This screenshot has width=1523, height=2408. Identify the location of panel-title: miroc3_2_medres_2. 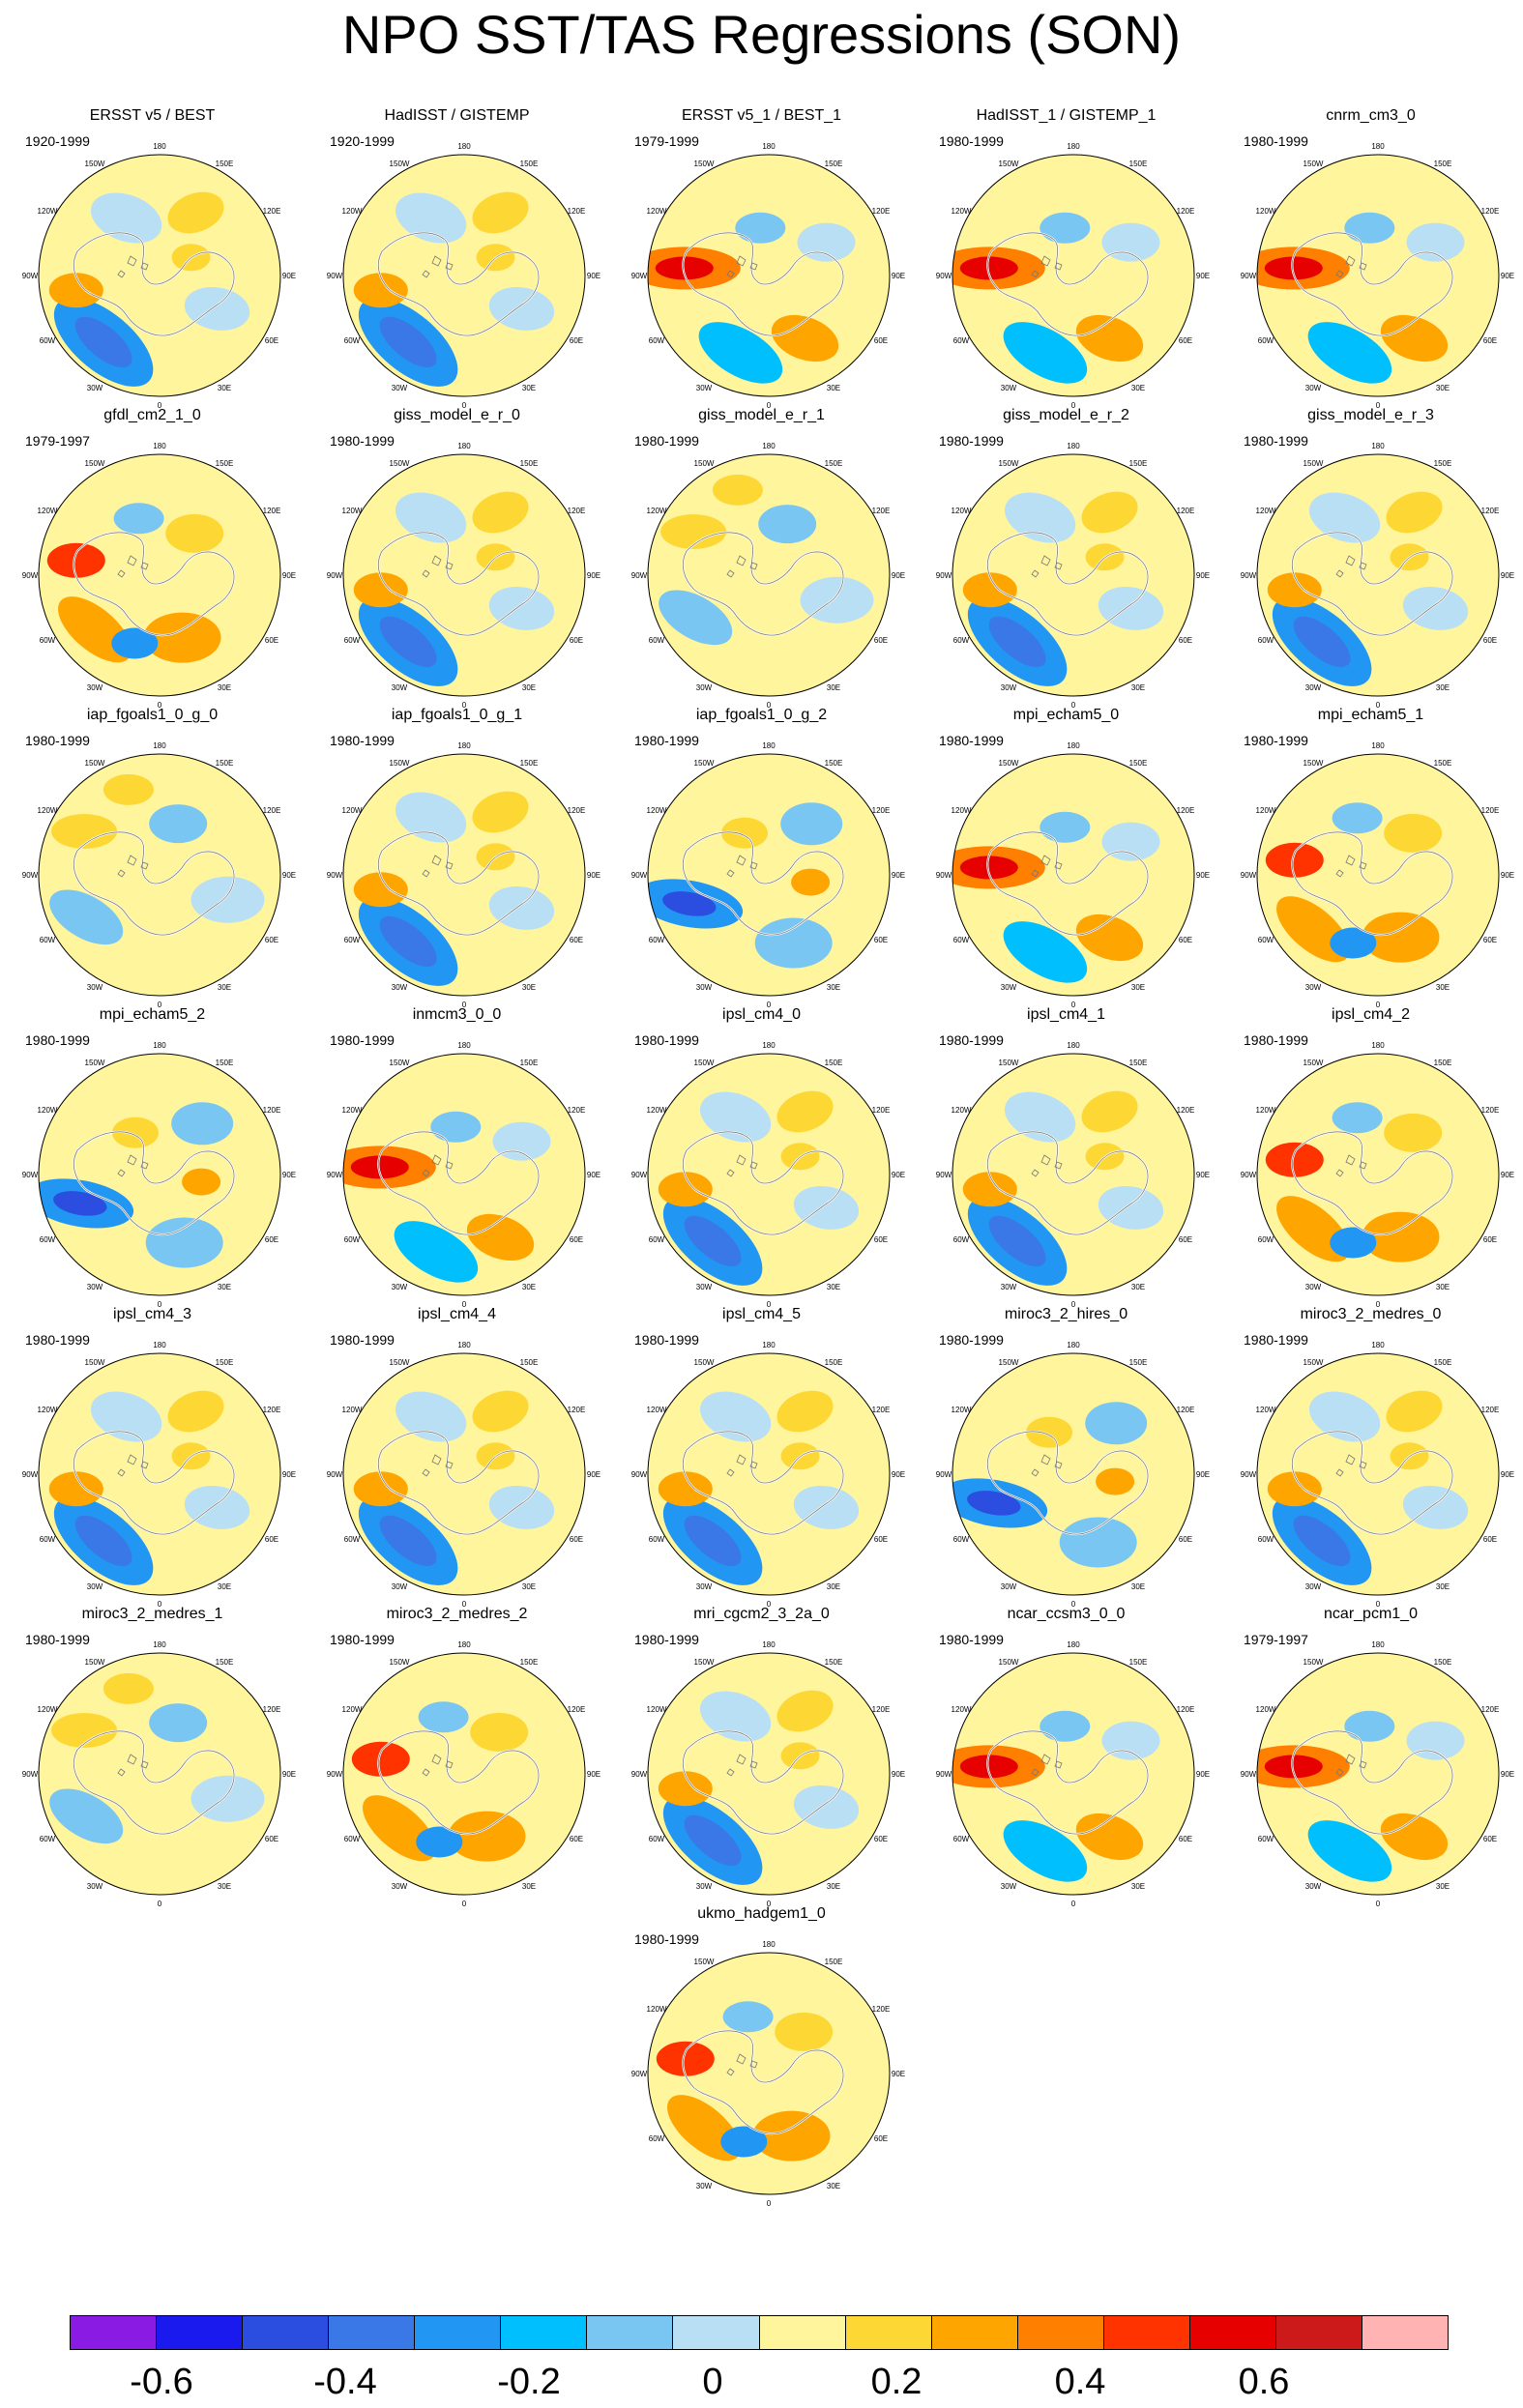
(457, 1614).